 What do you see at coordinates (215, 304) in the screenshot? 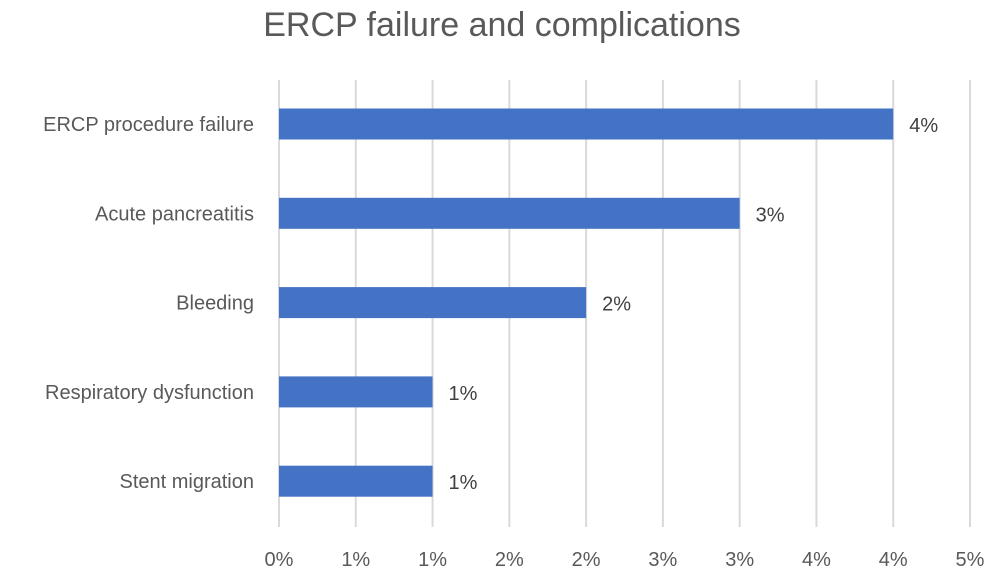
I see `category-label: Bleeding` at bounding box center [215, 304].